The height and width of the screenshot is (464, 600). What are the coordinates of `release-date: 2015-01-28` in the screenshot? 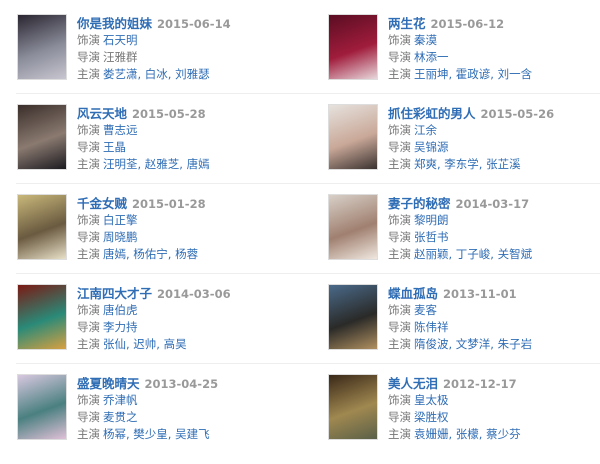 It's located at (169, 204).